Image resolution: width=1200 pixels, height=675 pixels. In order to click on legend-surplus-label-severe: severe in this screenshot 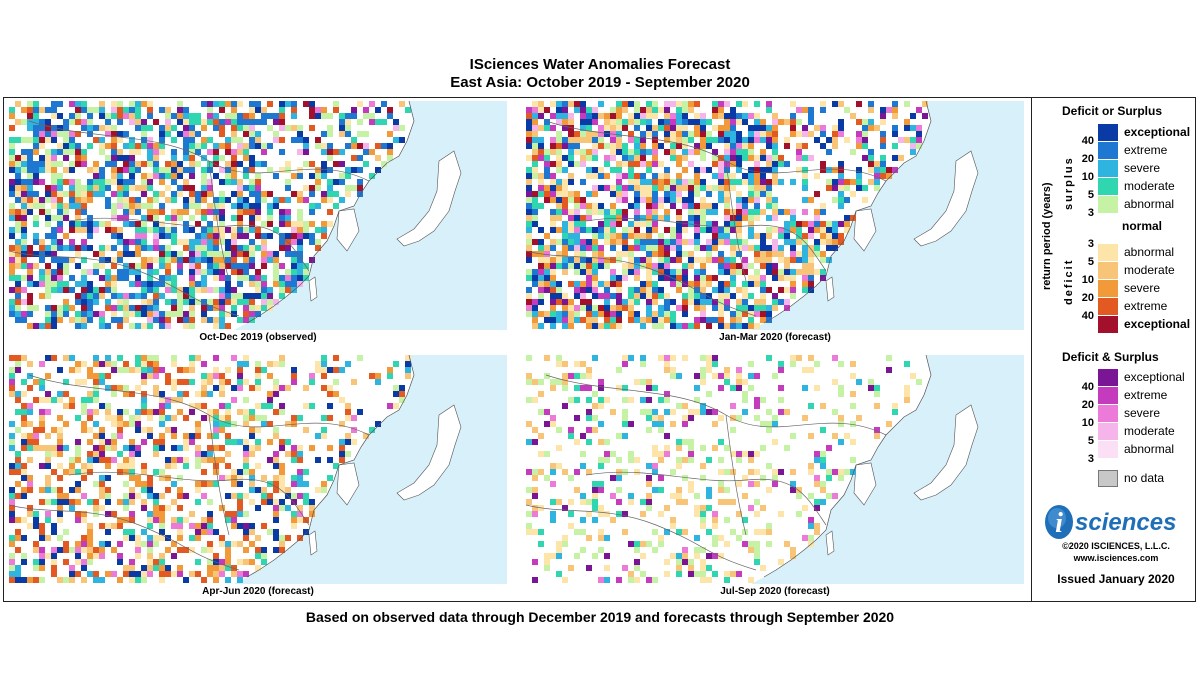, I will do `click(1142, 168)`.